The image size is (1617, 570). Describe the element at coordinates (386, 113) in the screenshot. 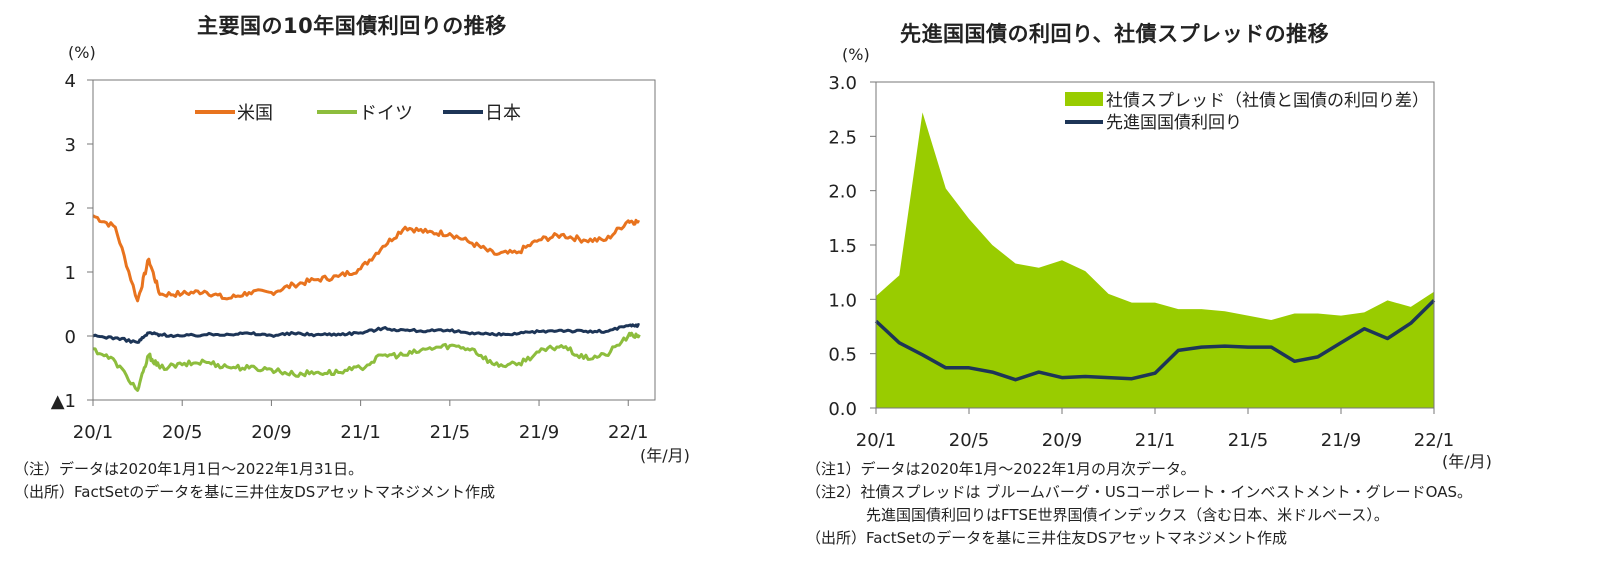

I see `left-legend-label: ドイツ` at that location.